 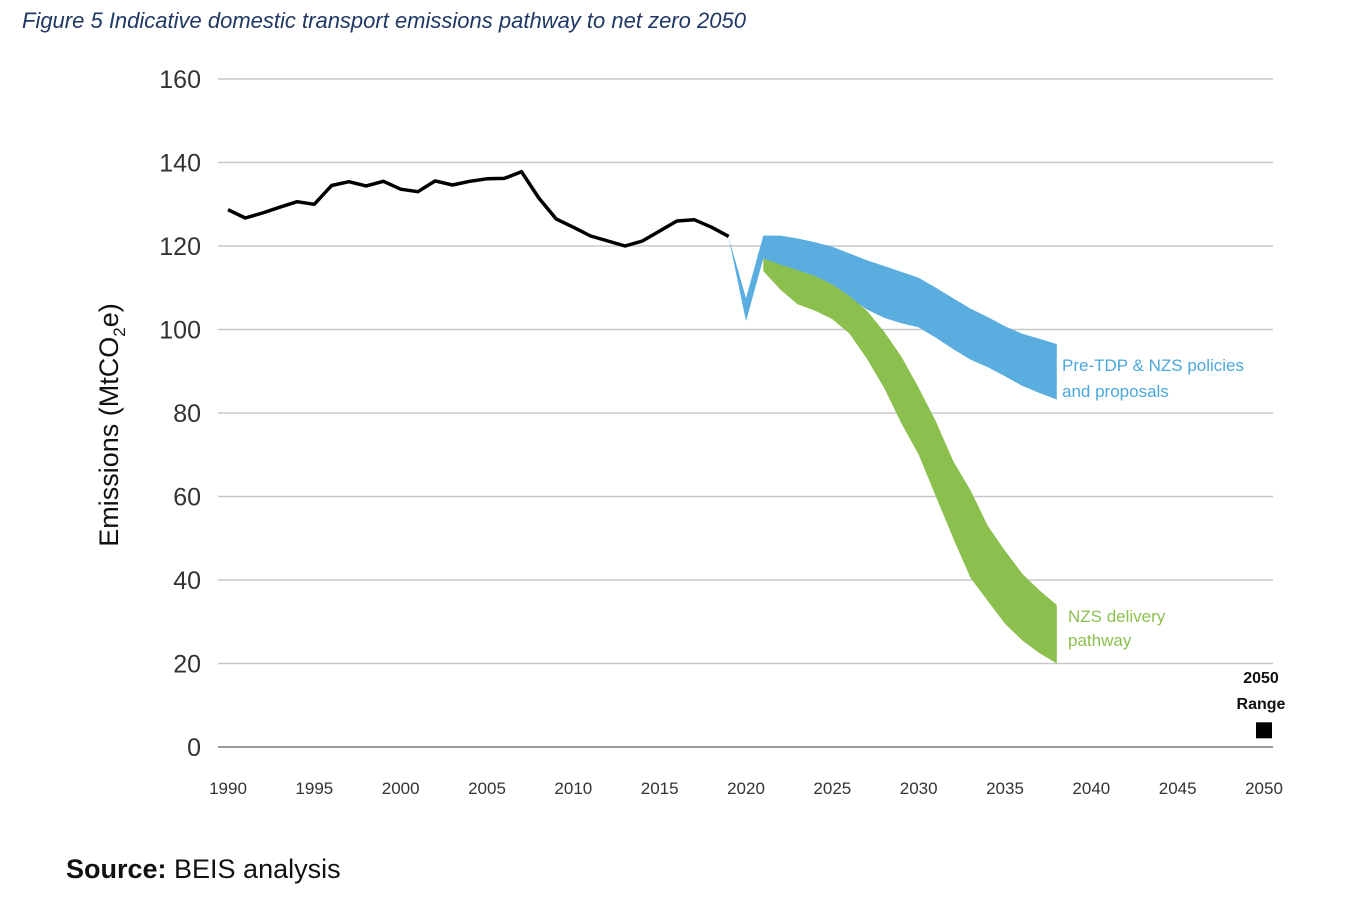 What do you see at coordinates (1264, 730) in the screenshot?
I see `range-2050-marker` at bounding box center [1264, 730].